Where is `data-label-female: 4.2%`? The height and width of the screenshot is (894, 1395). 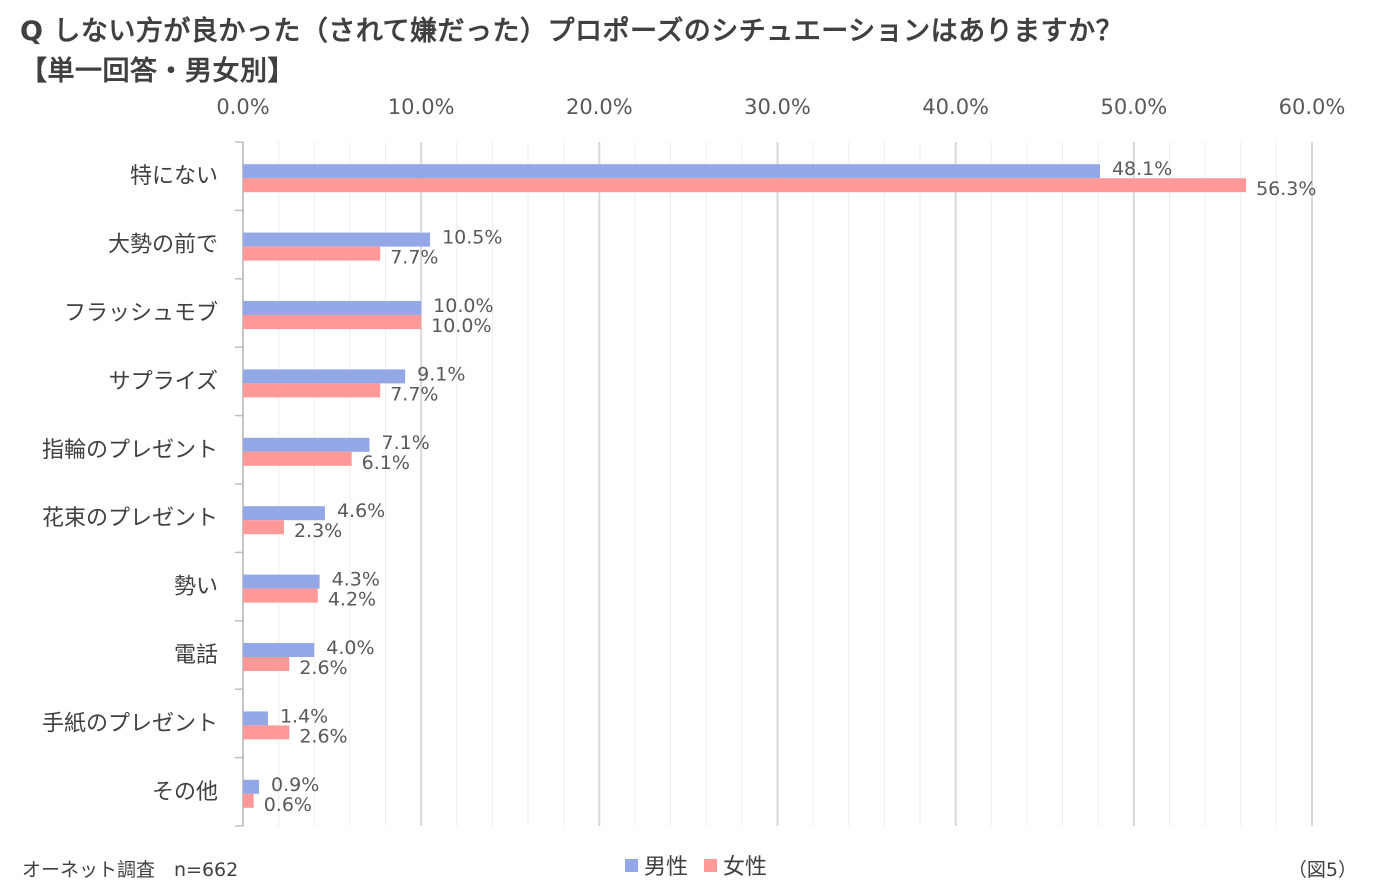
data-label-female: 4.2% is located at coordinates (352, 600).